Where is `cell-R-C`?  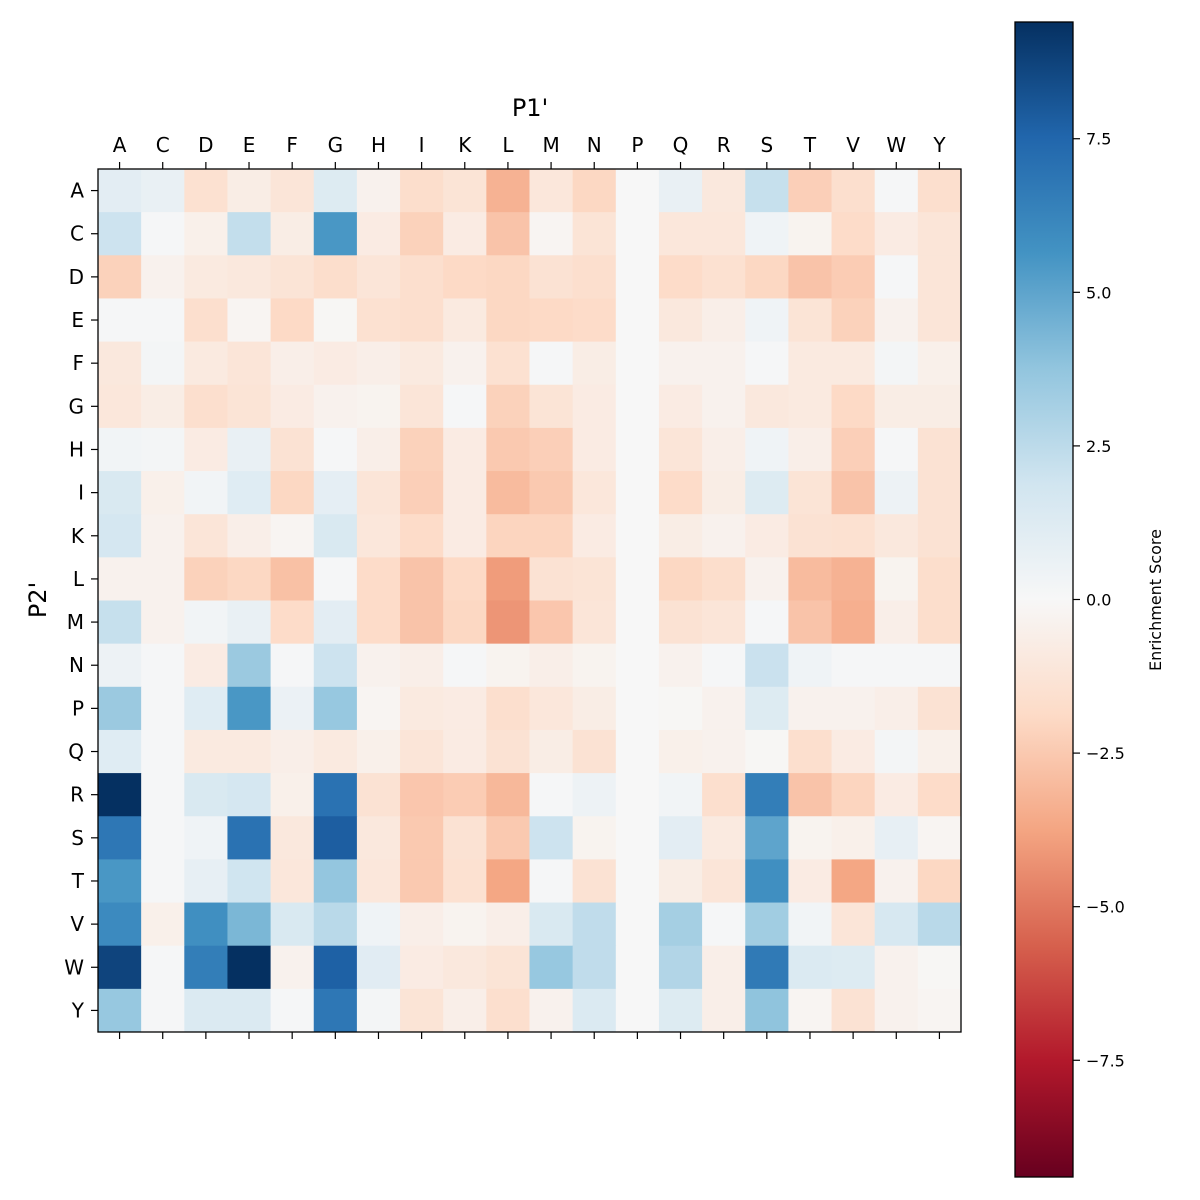
cell-R-C is located at coordinates (163, 795).